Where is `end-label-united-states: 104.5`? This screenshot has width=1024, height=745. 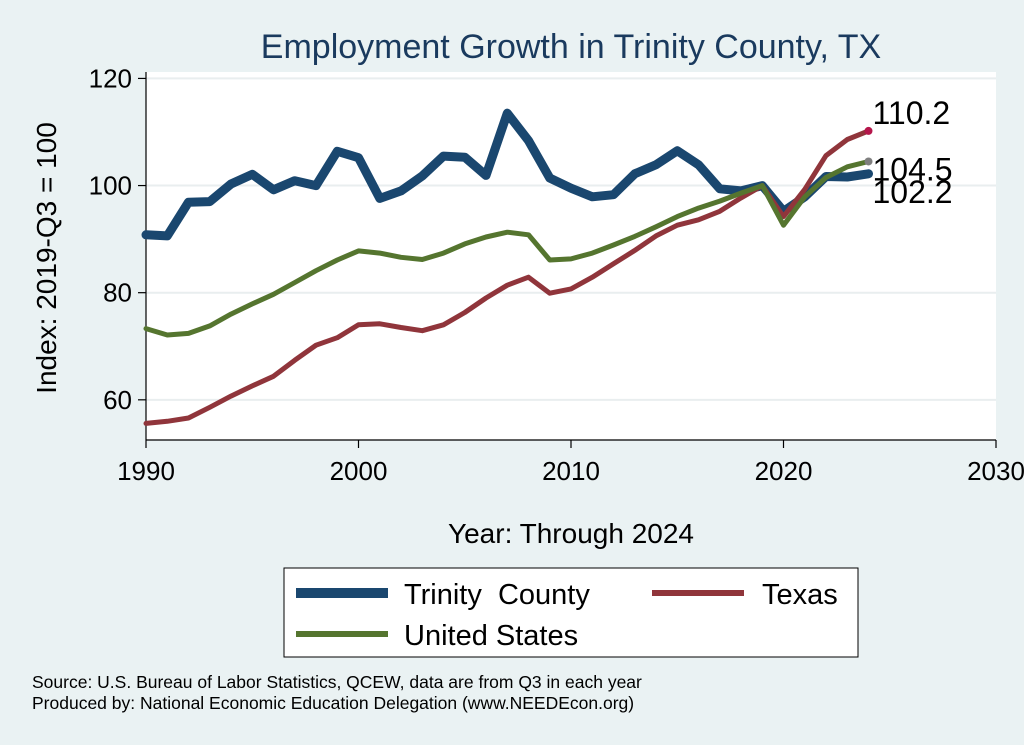 end-label-united-states: 104.5 is located at coordinates (913, 169).